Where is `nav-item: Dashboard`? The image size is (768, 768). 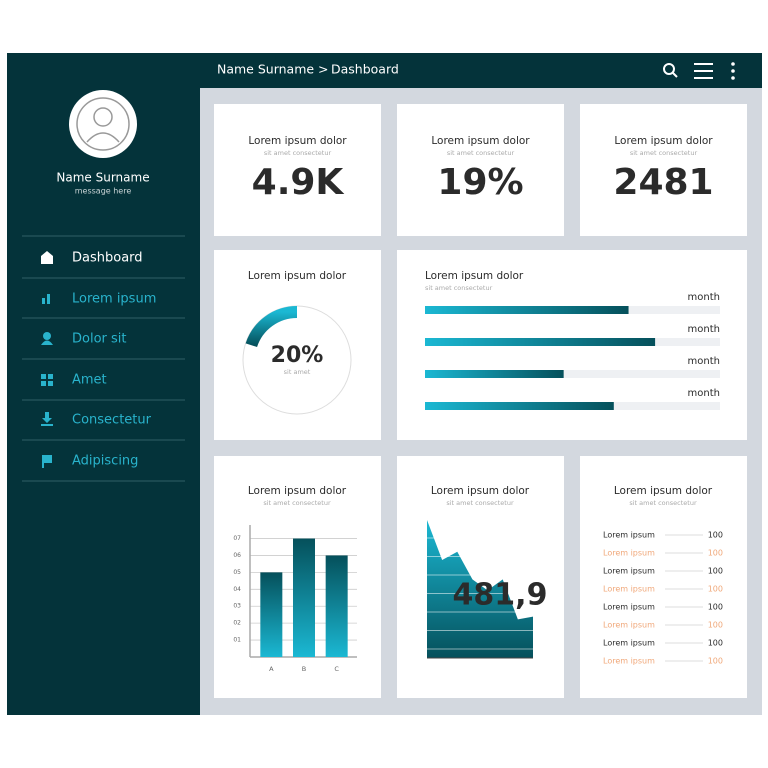
nav-item: Dashboard is located at coordinates (107, 258).